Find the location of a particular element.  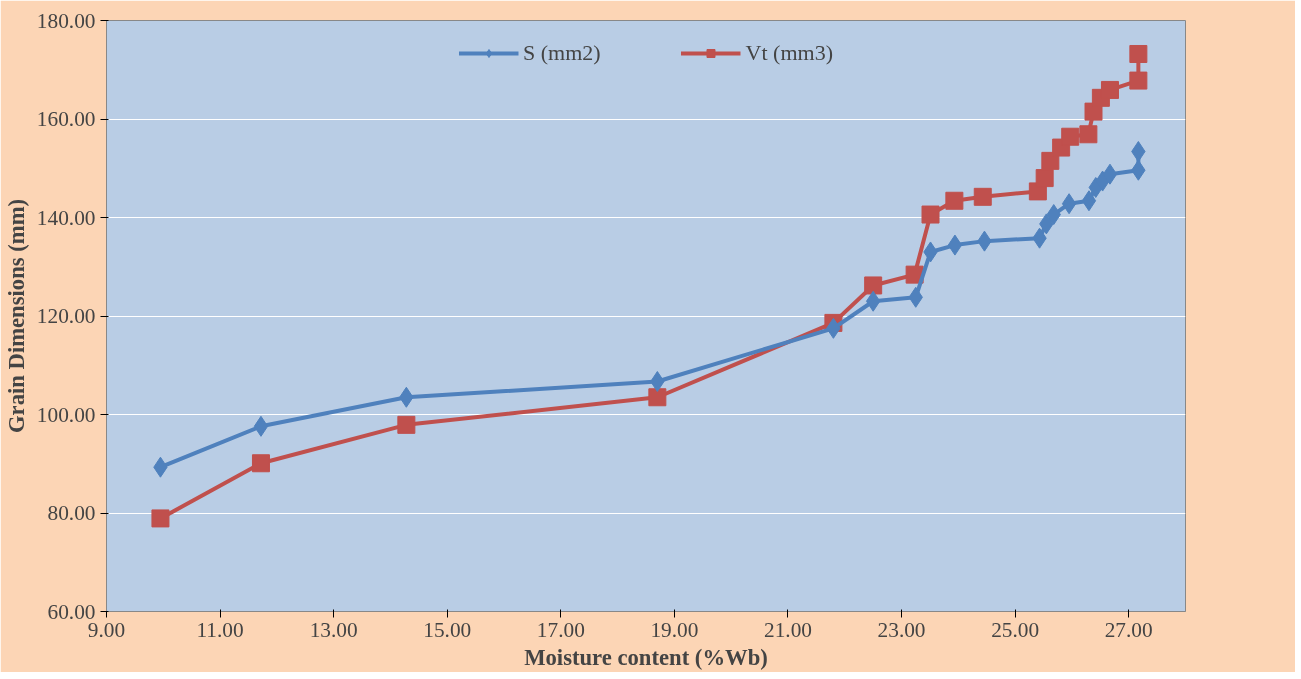

x-tick-label: 11.00 is located at coordinates (220, 629).